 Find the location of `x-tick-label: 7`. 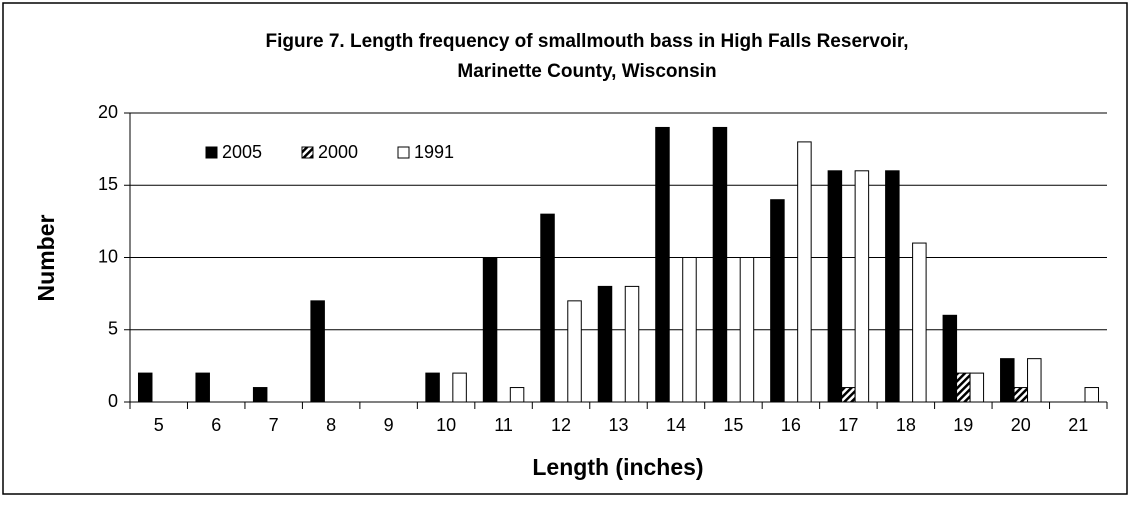

x-tick-label: 7 is located at coordinates (274, 425).